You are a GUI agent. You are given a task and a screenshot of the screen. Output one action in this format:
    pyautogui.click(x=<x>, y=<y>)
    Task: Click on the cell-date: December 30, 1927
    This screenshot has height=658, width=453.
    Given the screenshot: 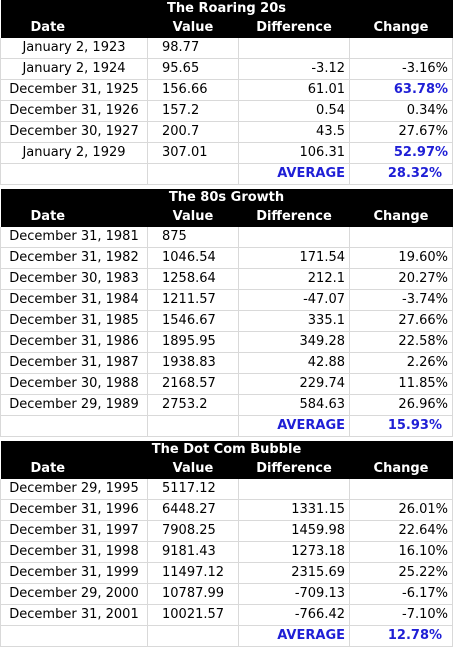 What is the action you would take?
    pyautogui.click(x=74, y=132)
    